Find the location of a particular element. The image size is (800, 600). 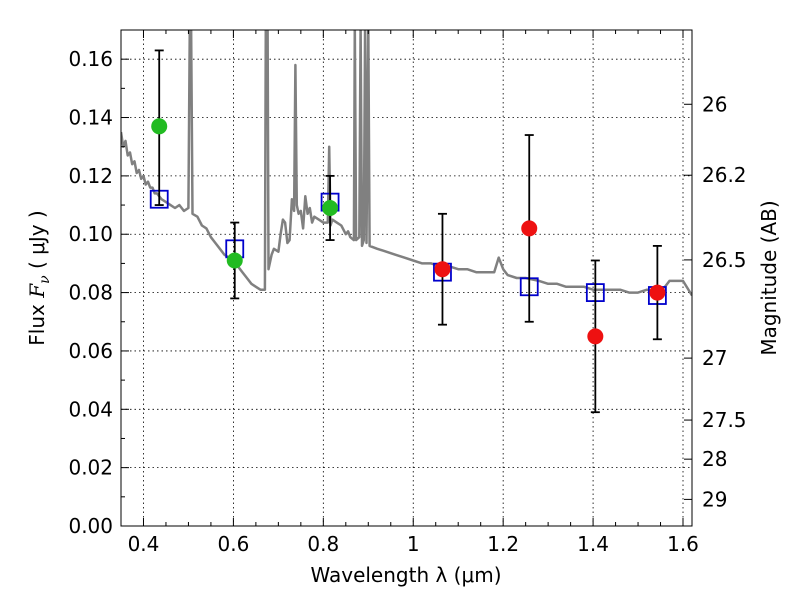

y-axis-label: Flux Fν ( μJy ) is located at coordinates (39, 277).